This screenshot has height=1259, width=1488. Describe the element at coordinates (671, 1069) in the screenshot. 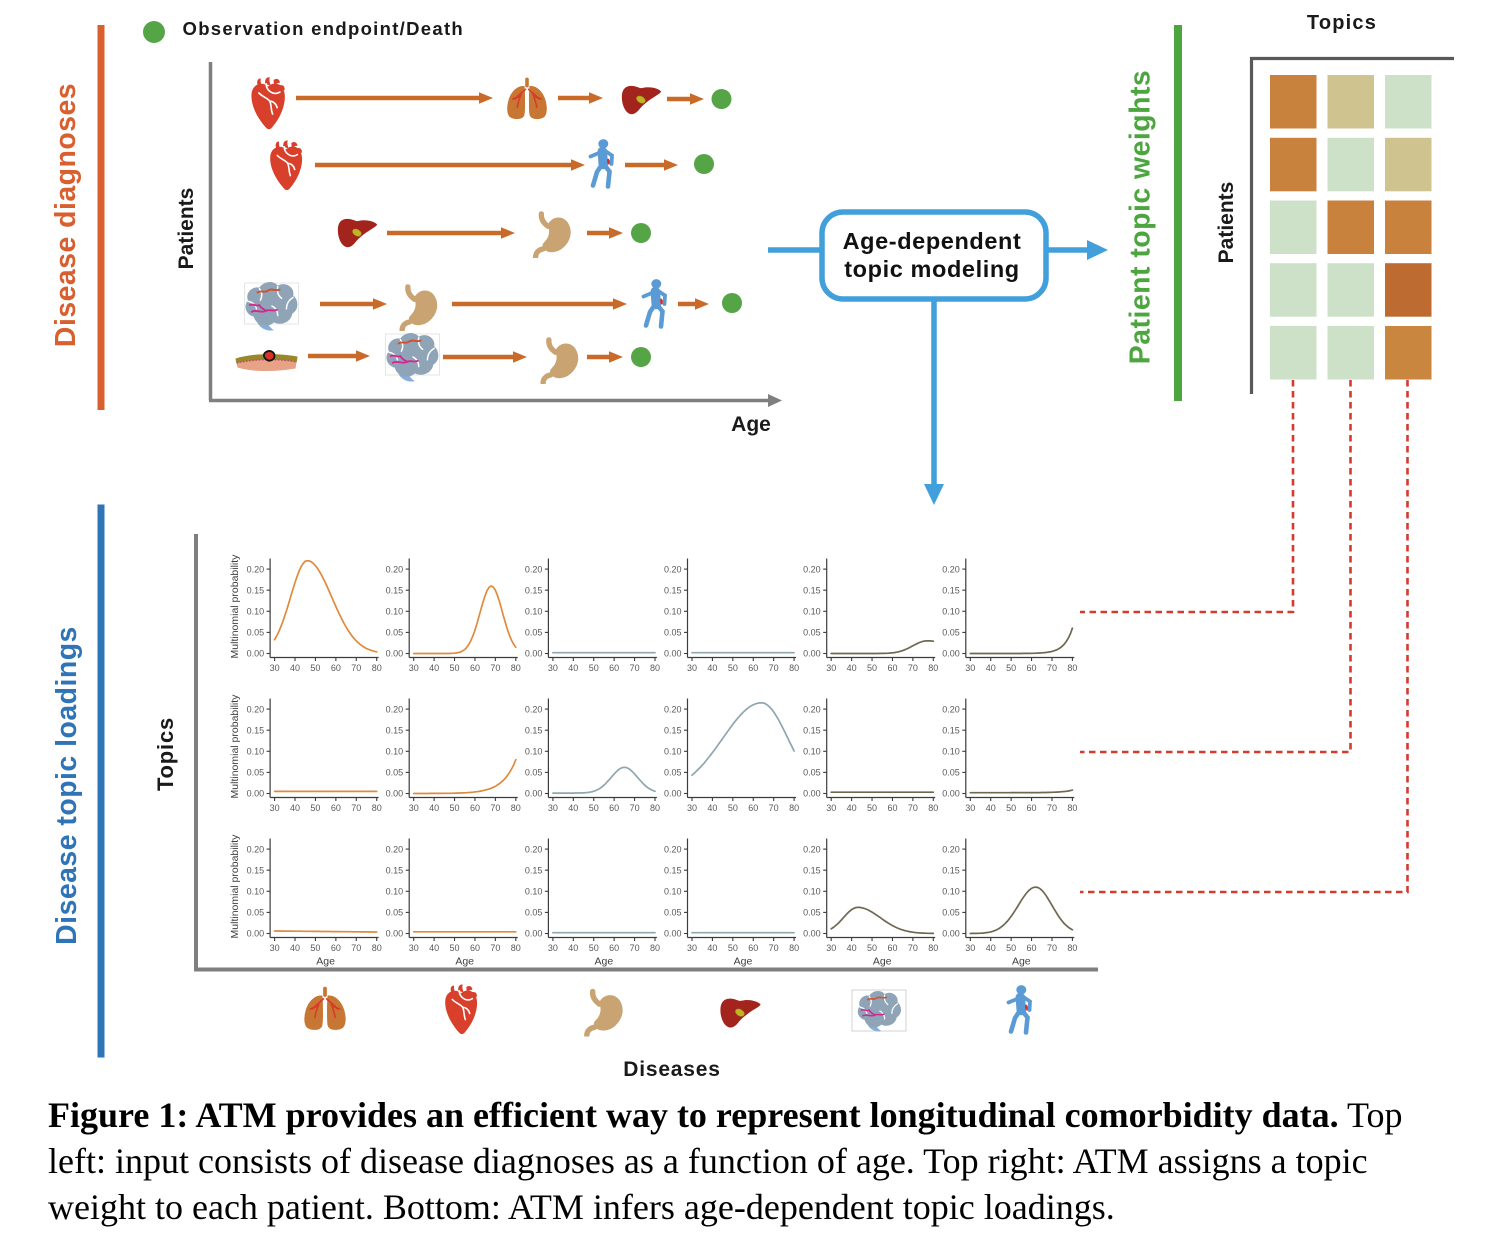

I see `svg-text: Diseases` at that location.